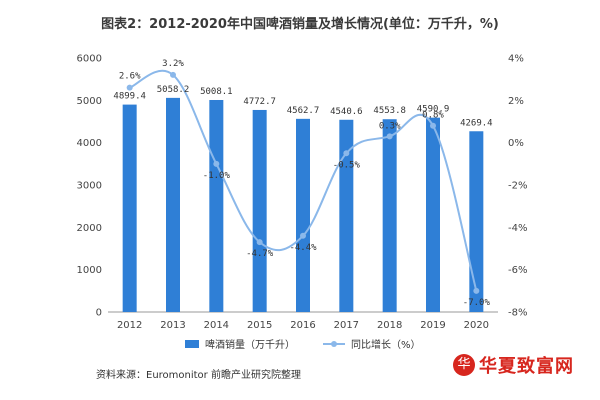 The height and width of the screenshot is (400, 600). Describe the element at coordinates (99, 313) in the screenshot. I see `y-tick-label: 0` at that location.